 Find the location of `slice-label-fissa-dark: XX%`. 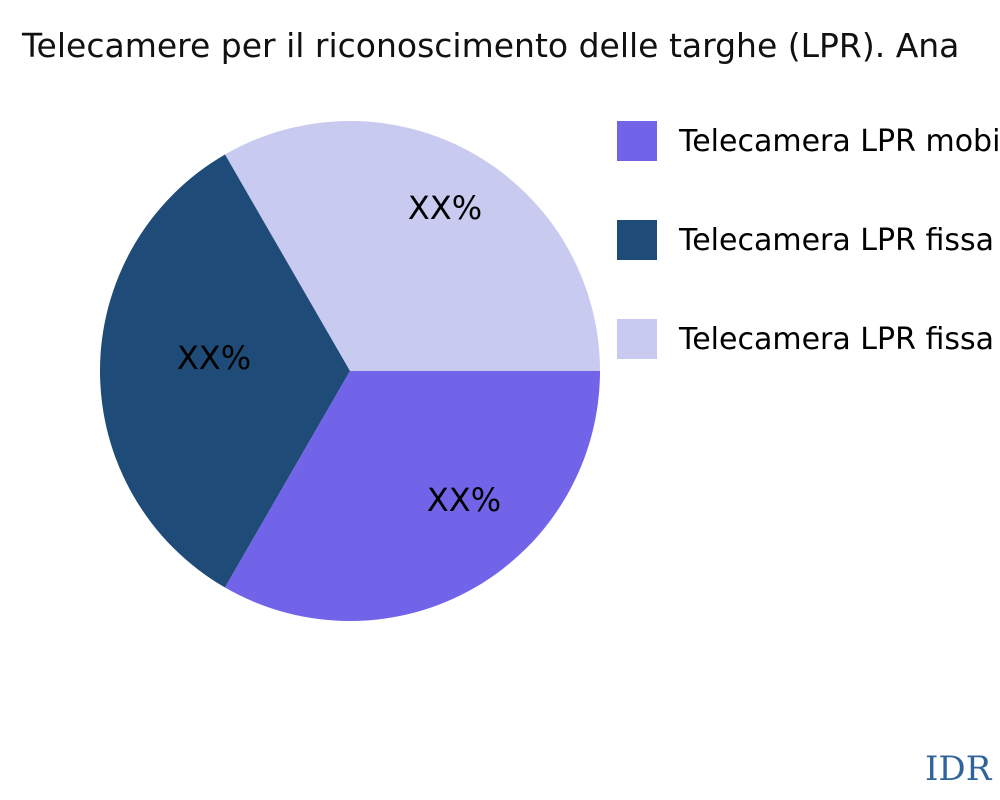

slice-label-fissa-dark: XX% is located at coordinates (214, 358).